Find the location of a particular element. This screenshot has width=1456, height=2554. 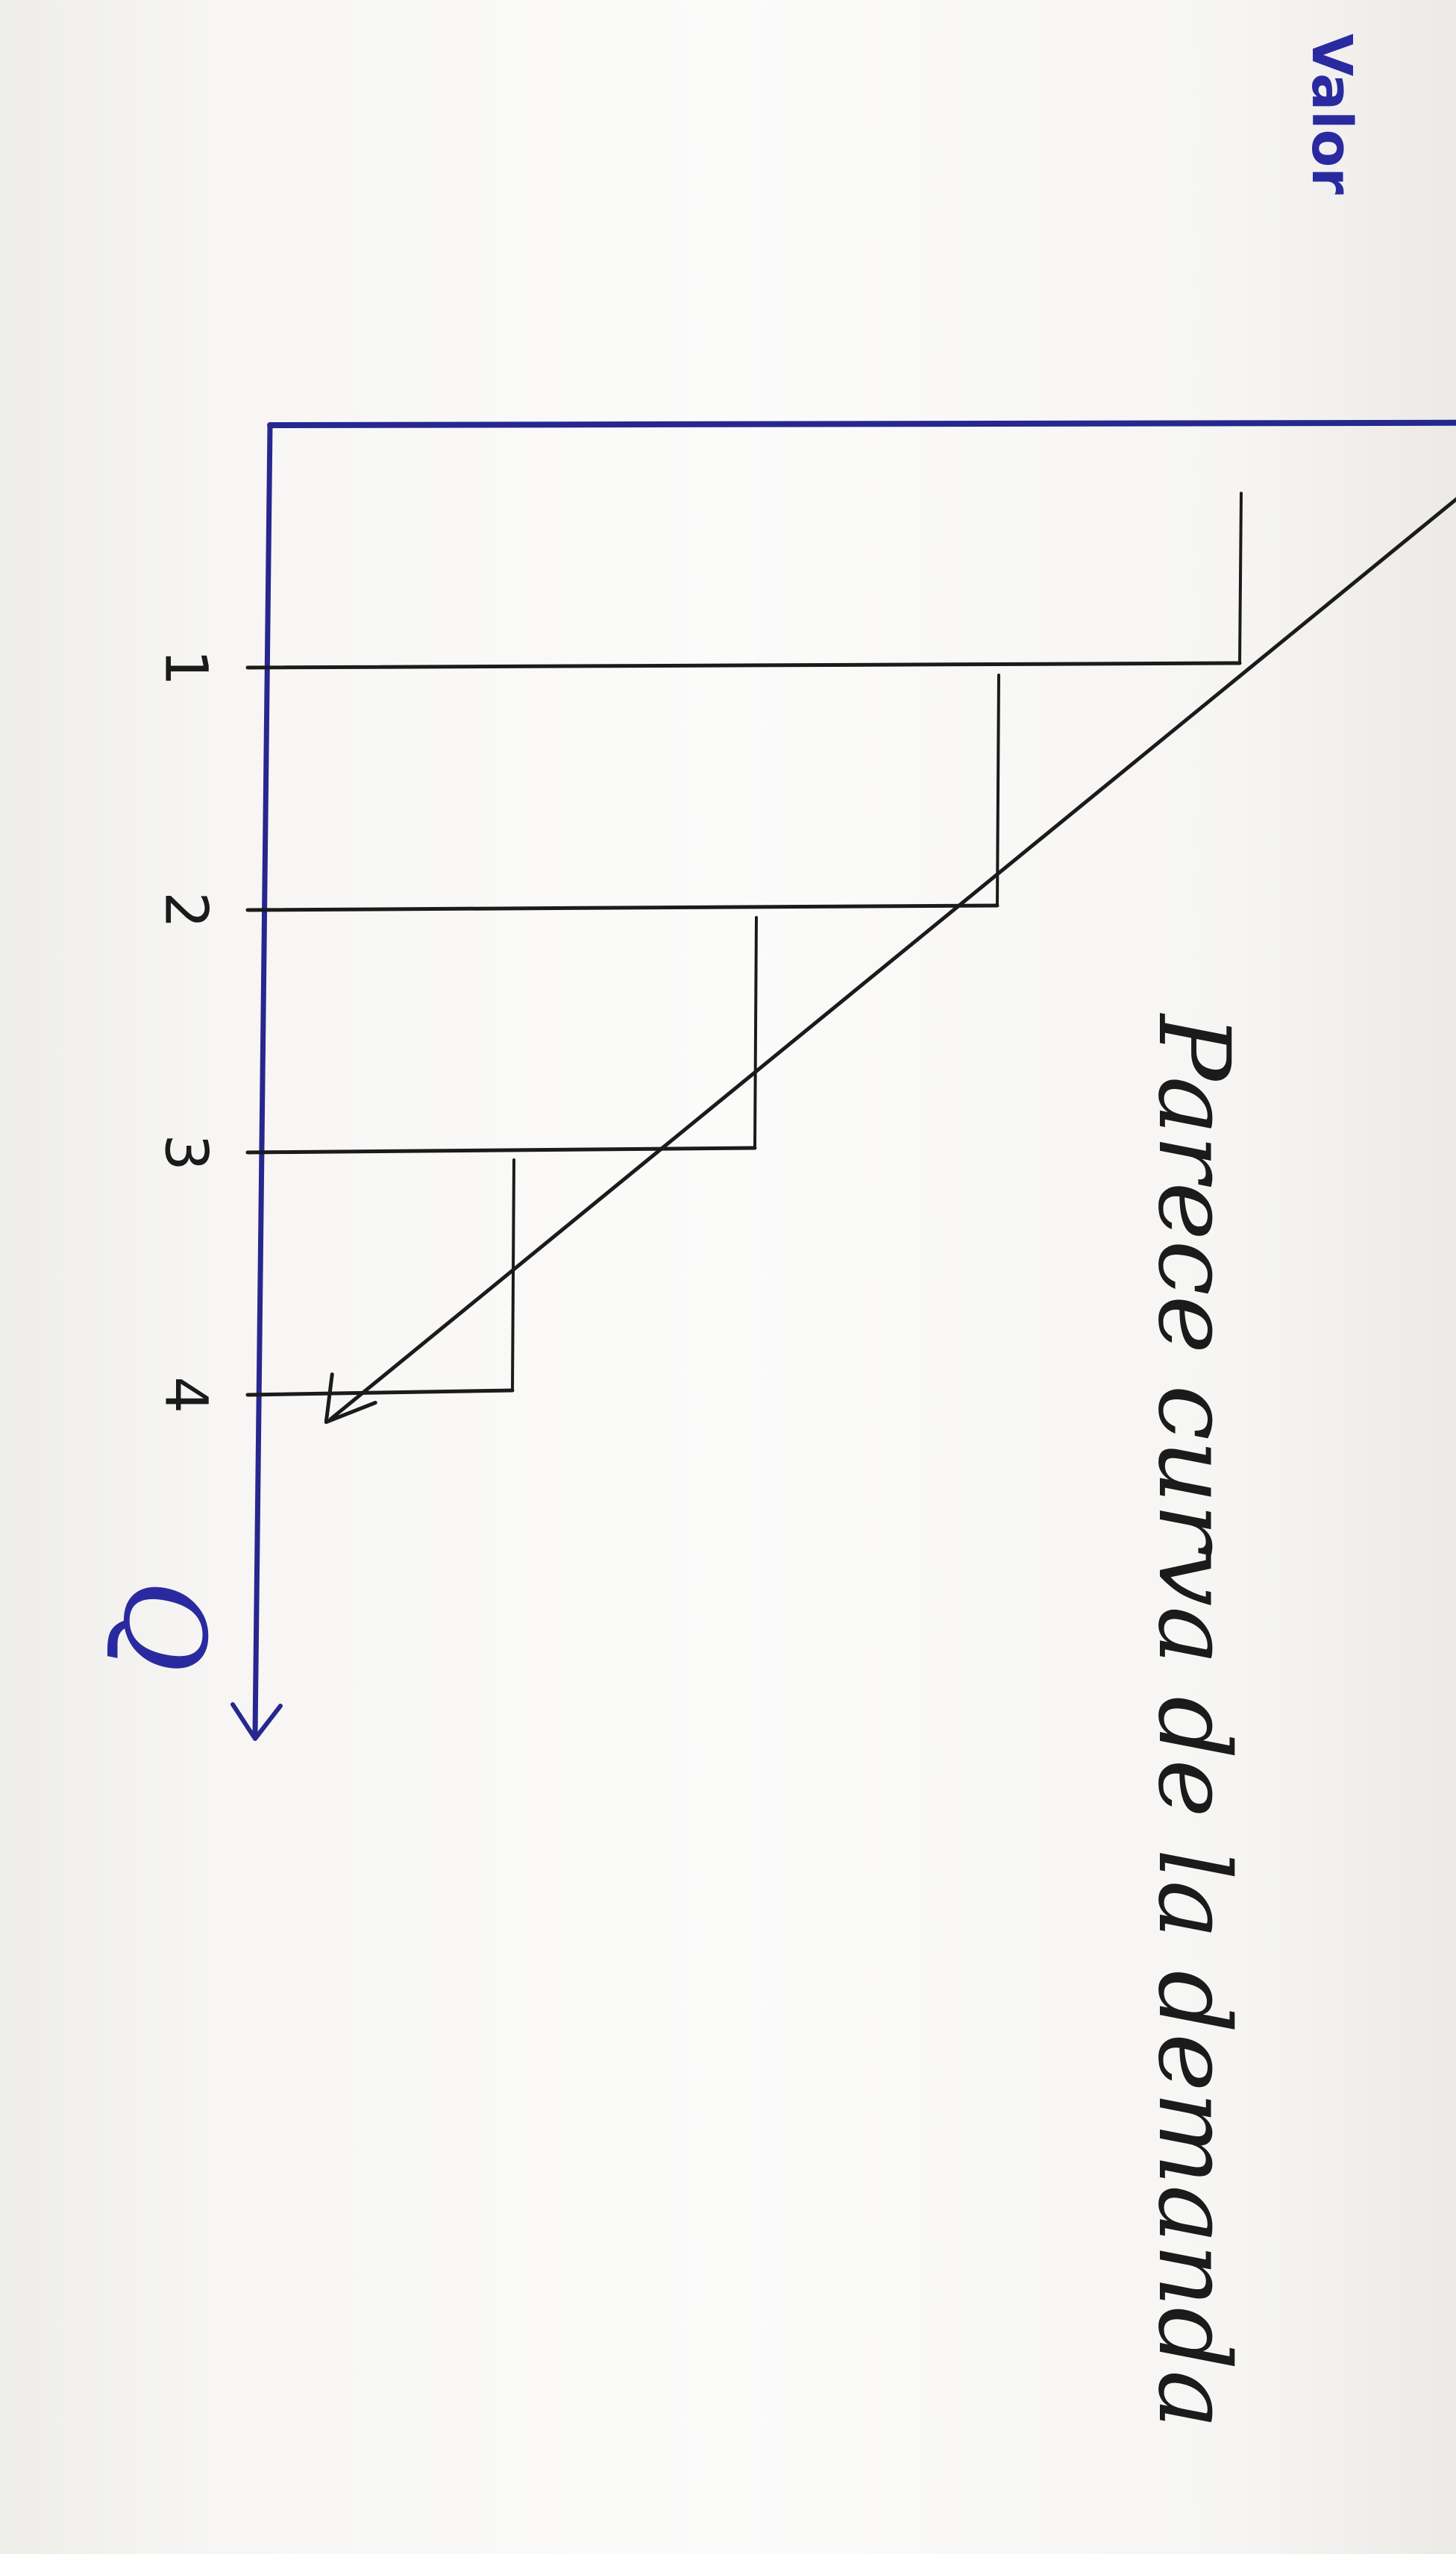

chart-title: Parece curva de la demanda is located at coordinates (1193, 1721).